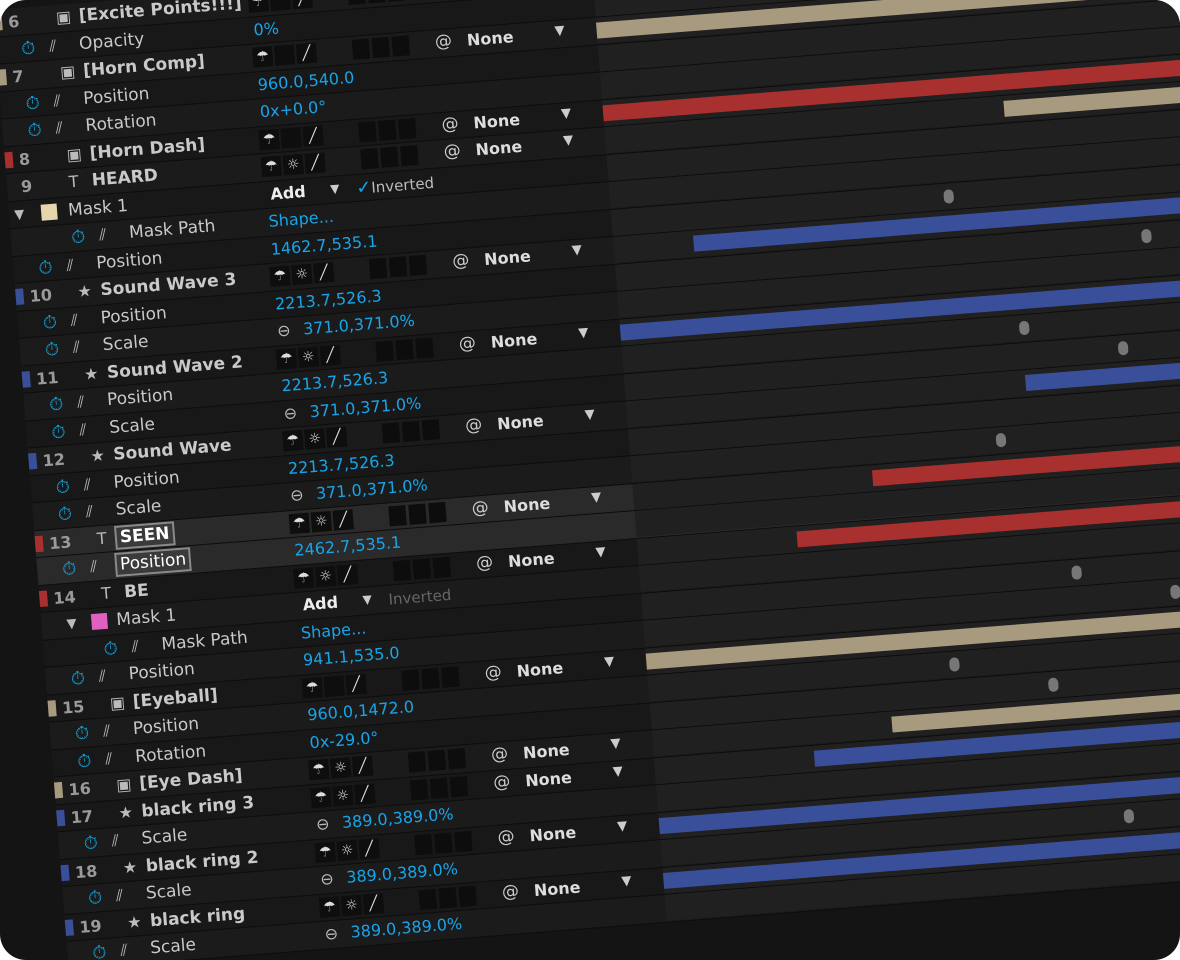 This screenshot has height=960, width=1180. I want to click on mask-name: Mask 1, so click(146, 618).